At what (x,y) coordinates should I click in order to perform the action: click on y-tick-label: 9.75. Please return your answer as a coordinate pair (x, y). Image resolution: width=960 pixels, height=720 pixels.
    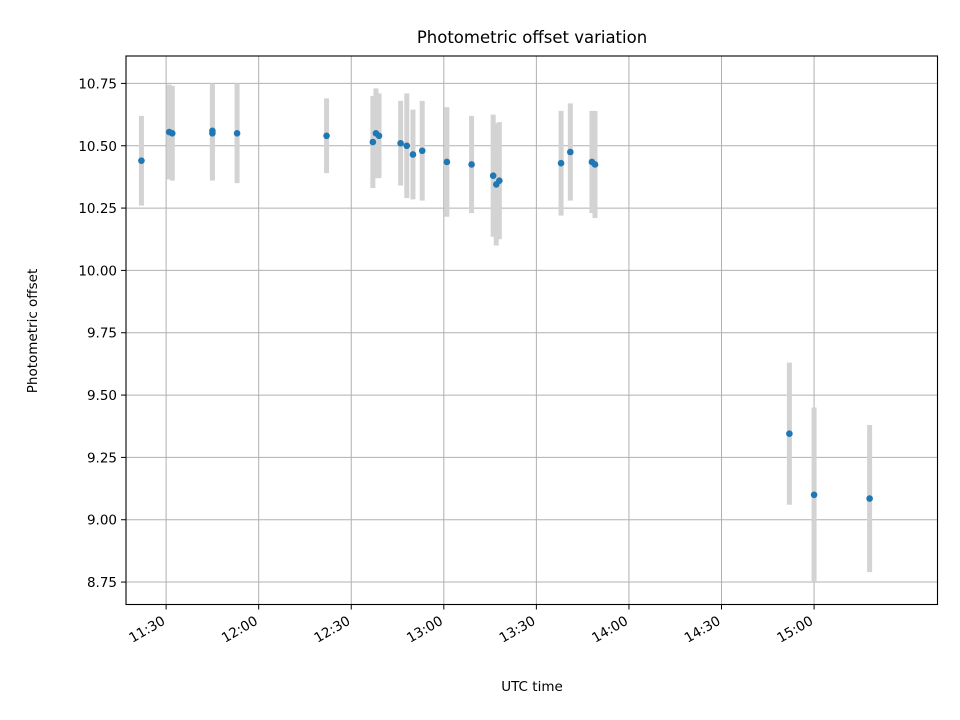
    Looking at the image, I should click on (102, 334).